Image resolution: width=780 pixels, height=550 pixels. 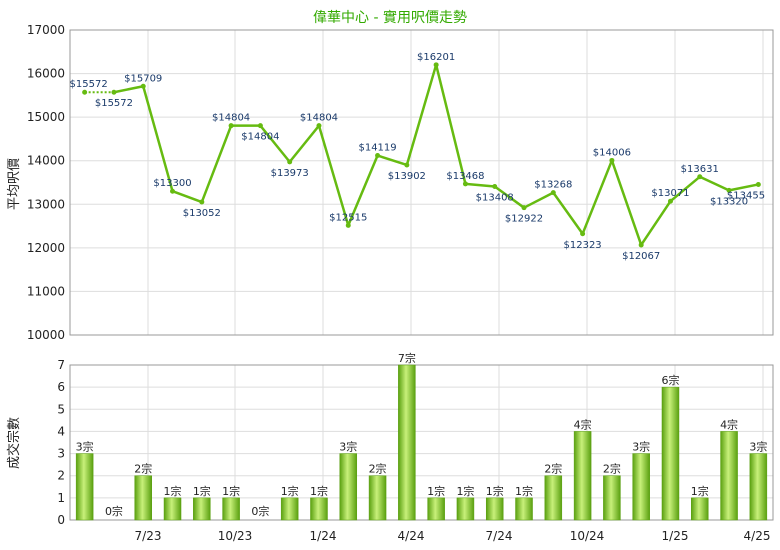 What do you see at coordinates (46, 74) in the screenshot?
I see `line-y-tick-label: 16000` at bounding box center [46, 74].